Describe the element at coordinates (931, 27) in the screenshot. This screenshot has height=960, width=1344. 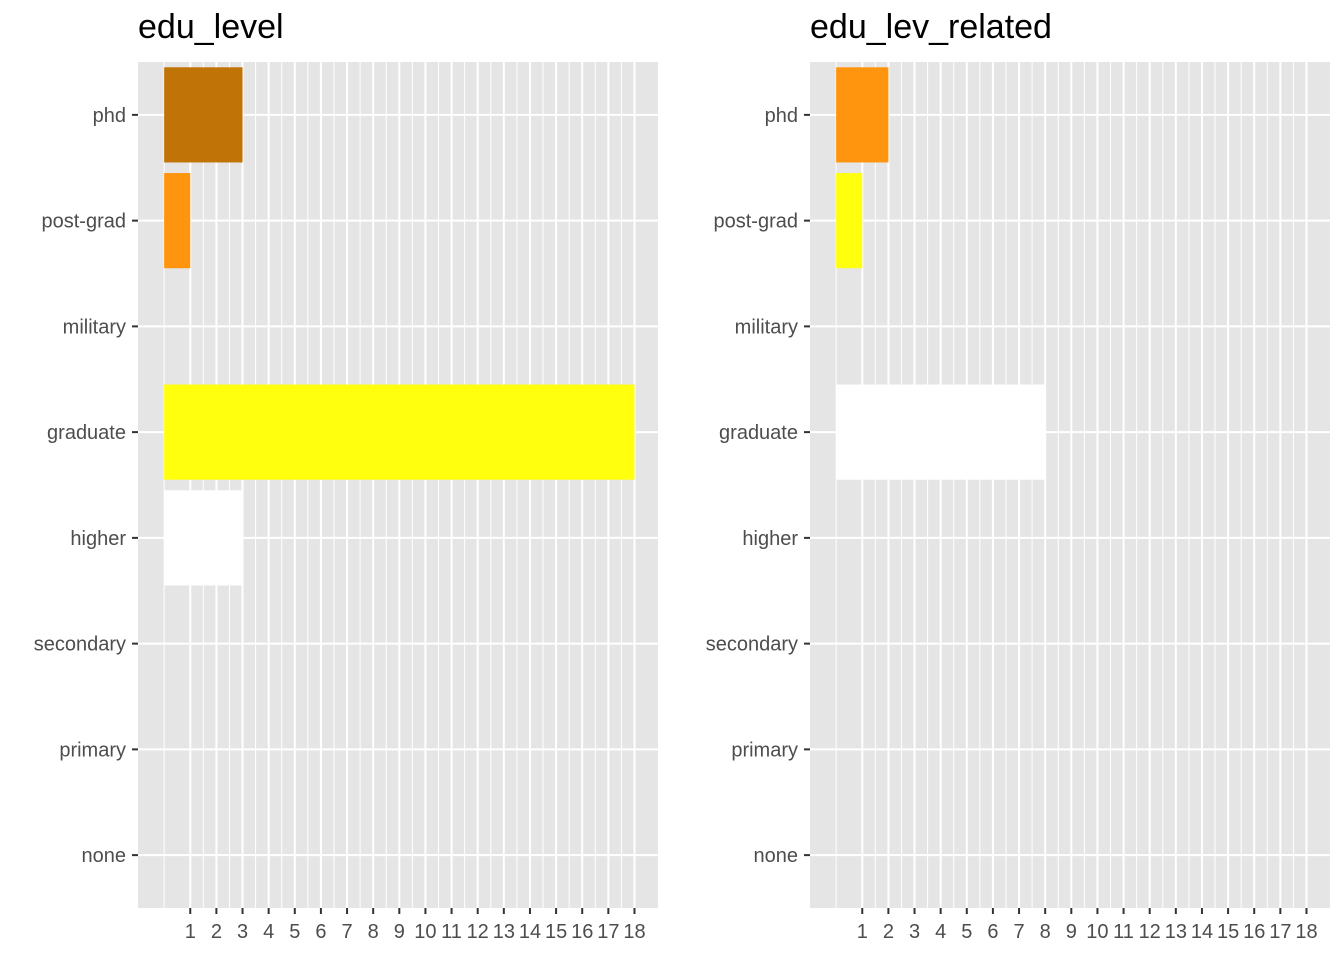
I see `chart-title: edu_lev_related` at that location.